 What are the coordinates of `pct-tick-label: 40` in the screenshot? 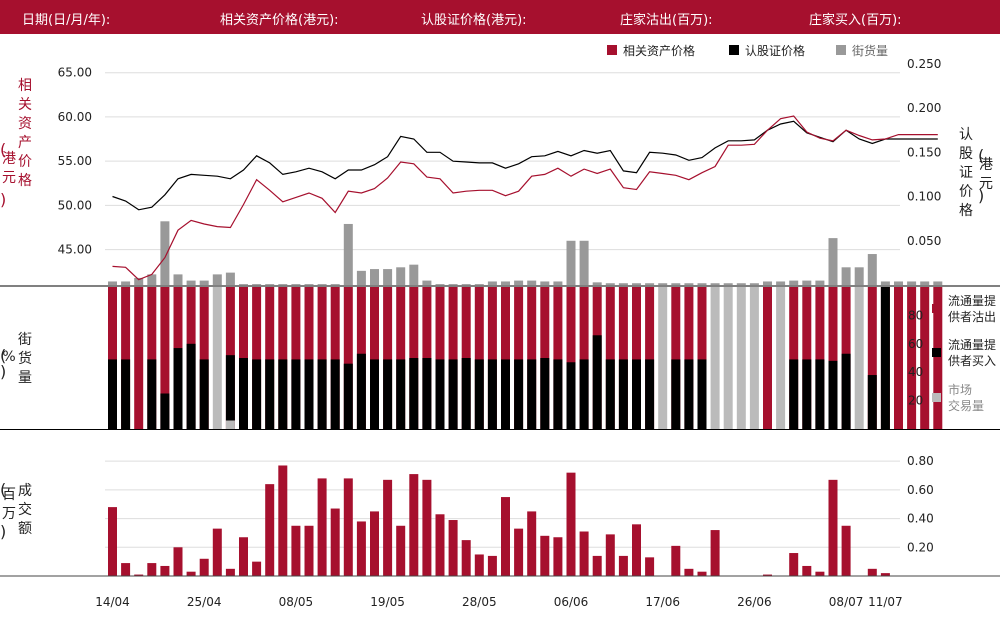 It's located at (915, 372).